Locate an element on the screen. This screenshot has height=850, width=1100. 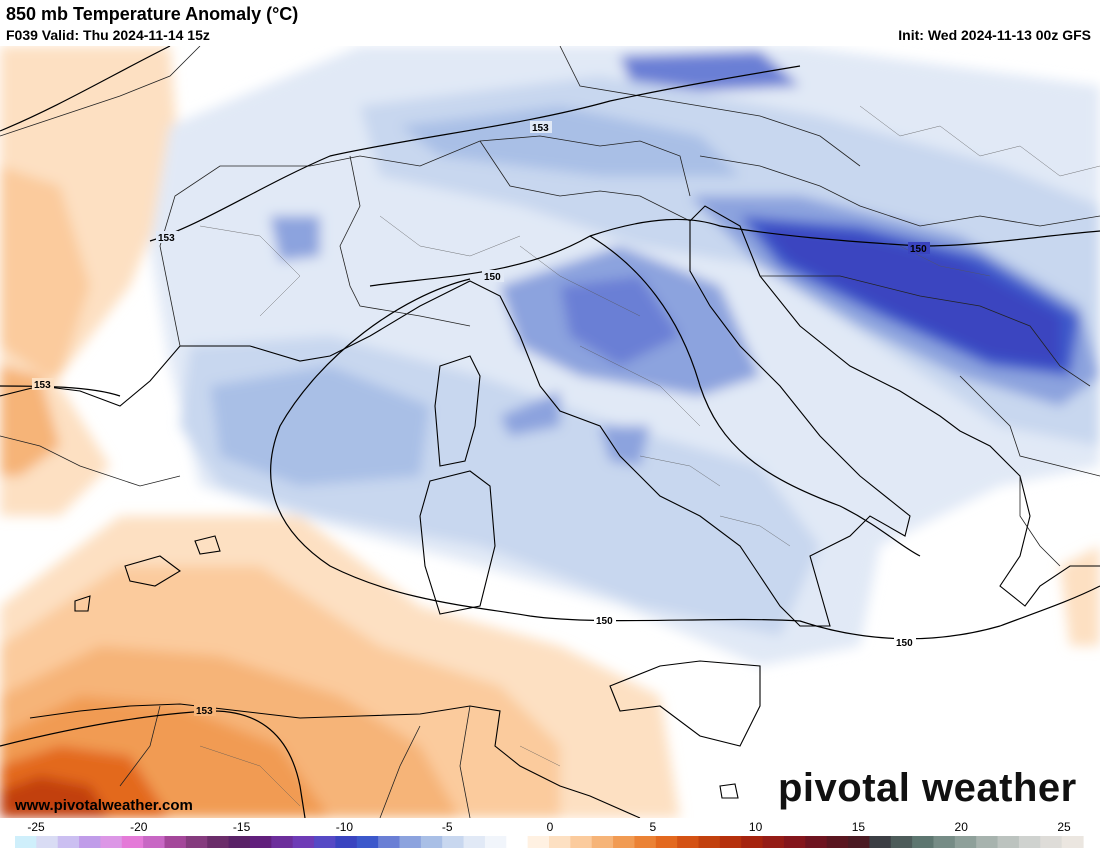
colorbar-tick-label: 15 is located at coordinates (859, 827).